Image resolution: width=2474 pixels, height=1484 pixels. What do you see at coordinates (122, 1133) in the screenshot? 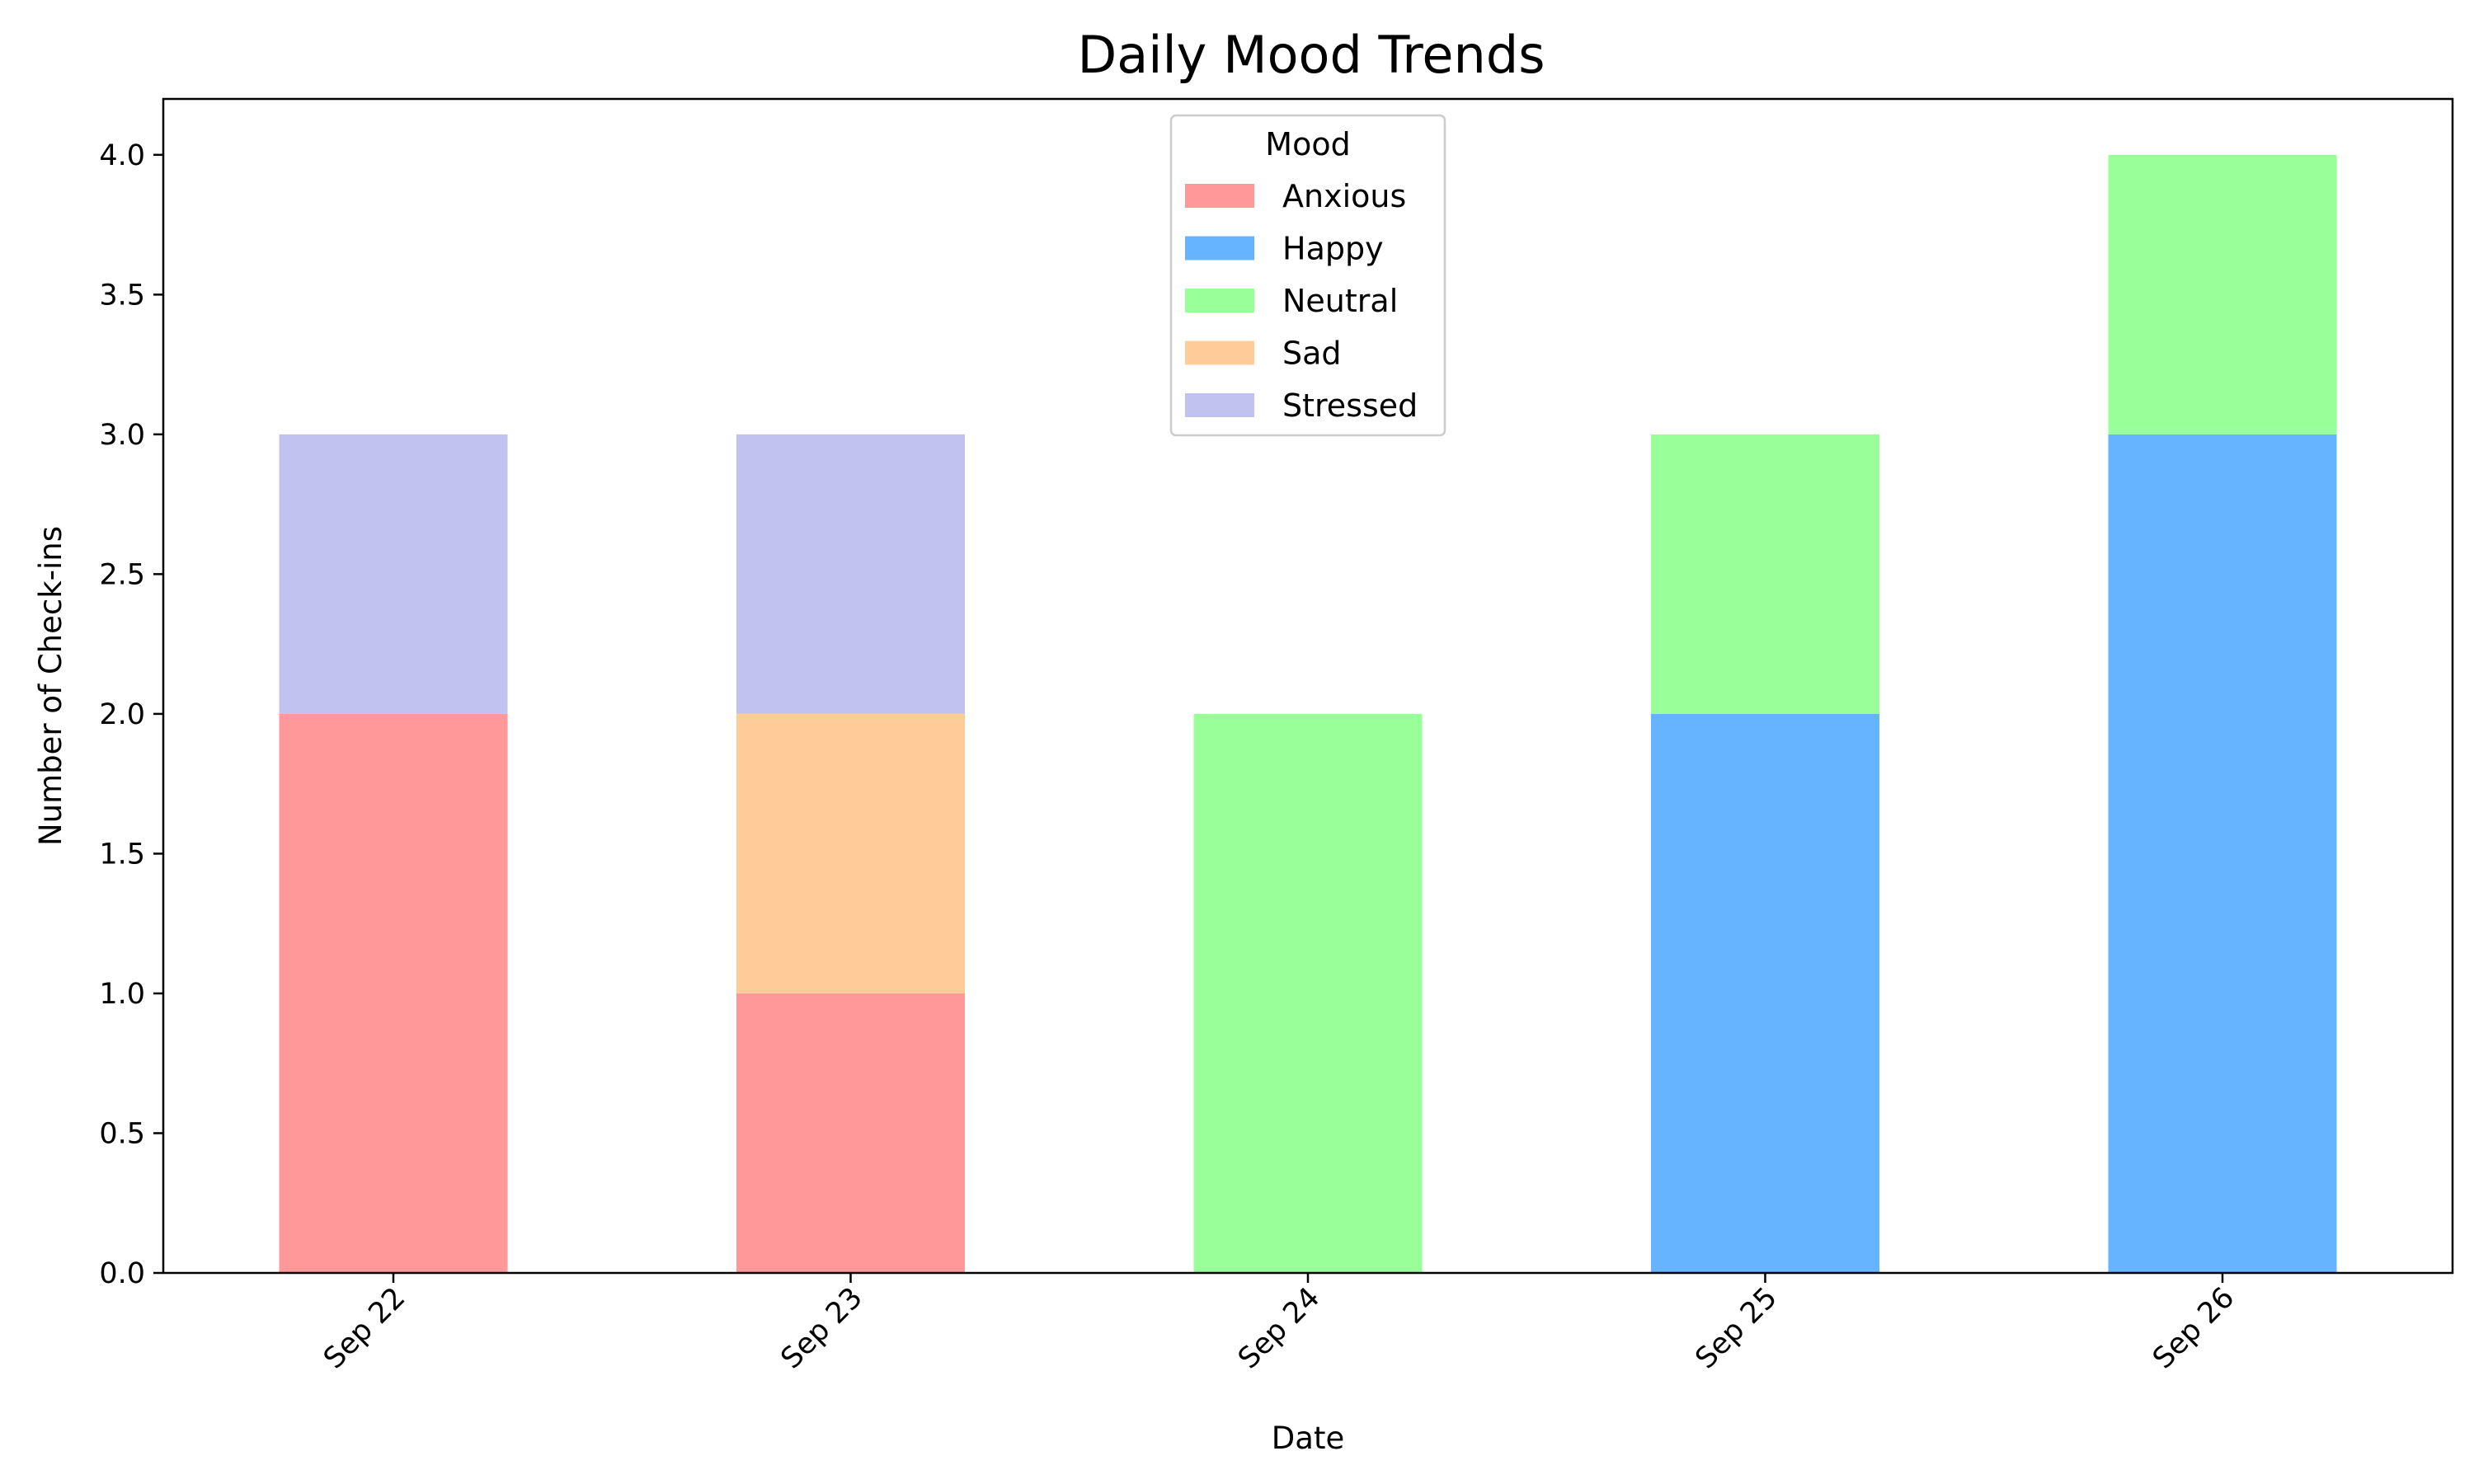
I see `y-tick-label: 0.5` at bounding box center [122, 1133].